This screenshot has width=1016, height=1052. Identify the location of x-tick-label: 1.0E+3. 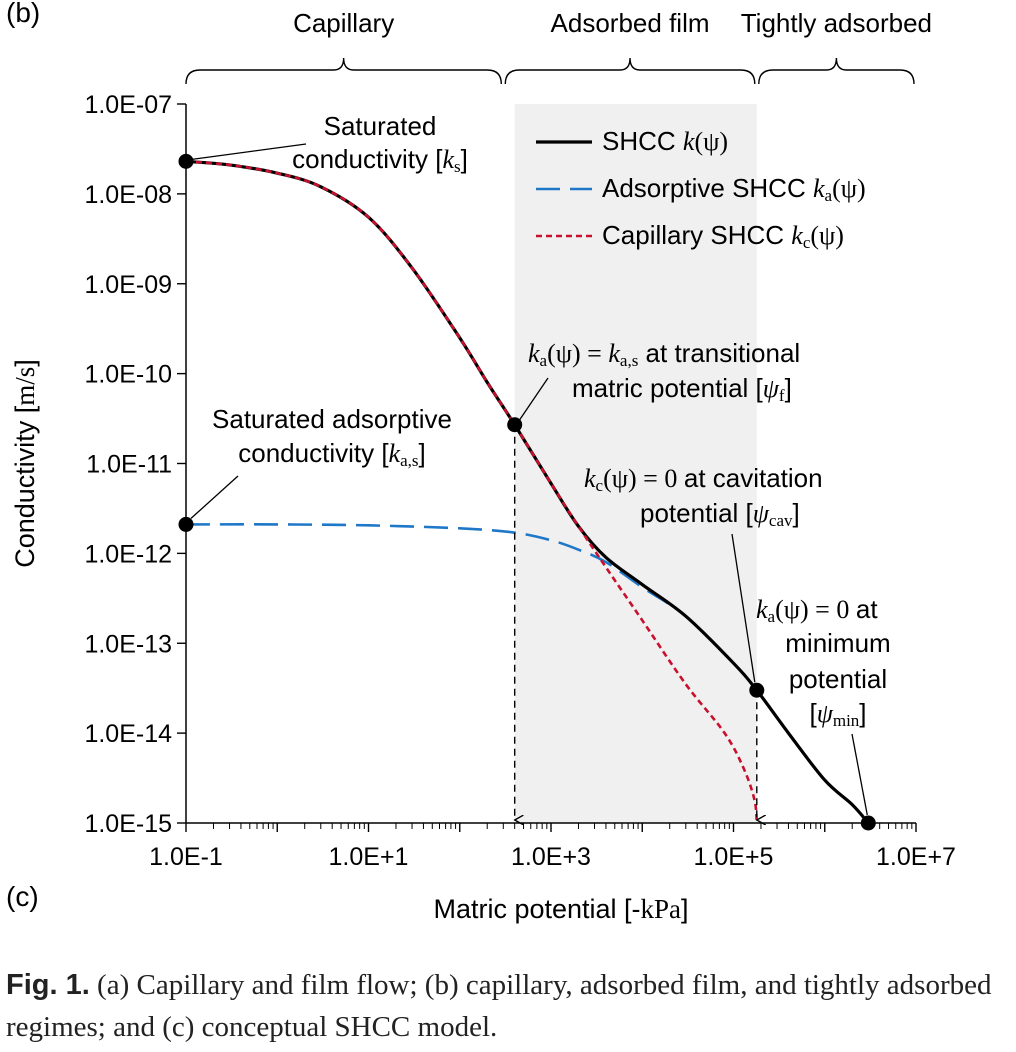
(551, 857).